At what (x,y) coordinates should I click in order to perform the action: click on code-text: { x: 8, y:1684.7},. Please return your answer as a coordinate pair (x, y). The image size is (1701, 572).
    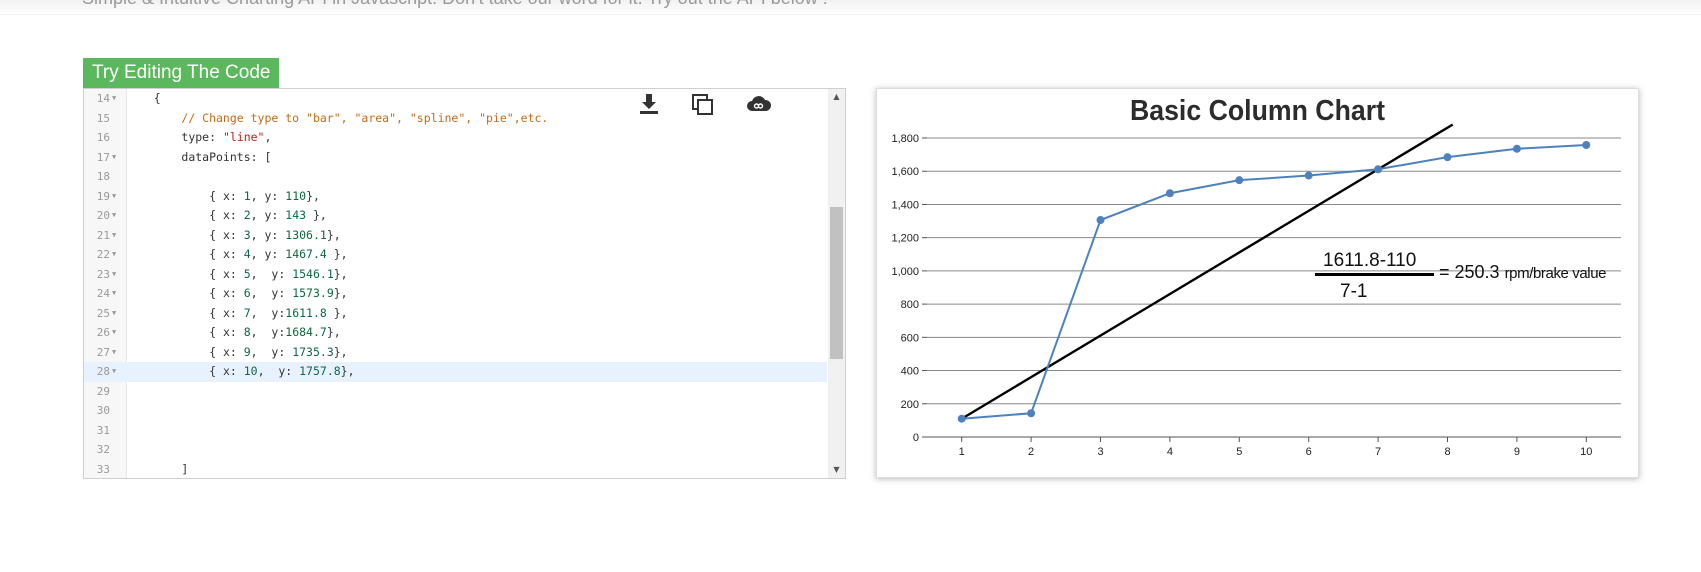
    Looking at the image, I should click on (233, 333).